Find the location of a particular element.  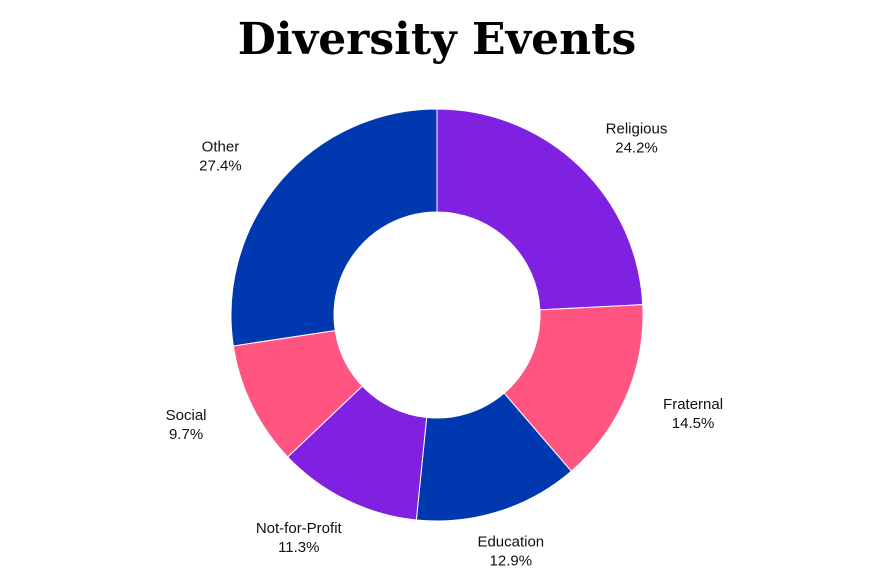

label-social: Social 9.7% is located at coordinates (186, 425).